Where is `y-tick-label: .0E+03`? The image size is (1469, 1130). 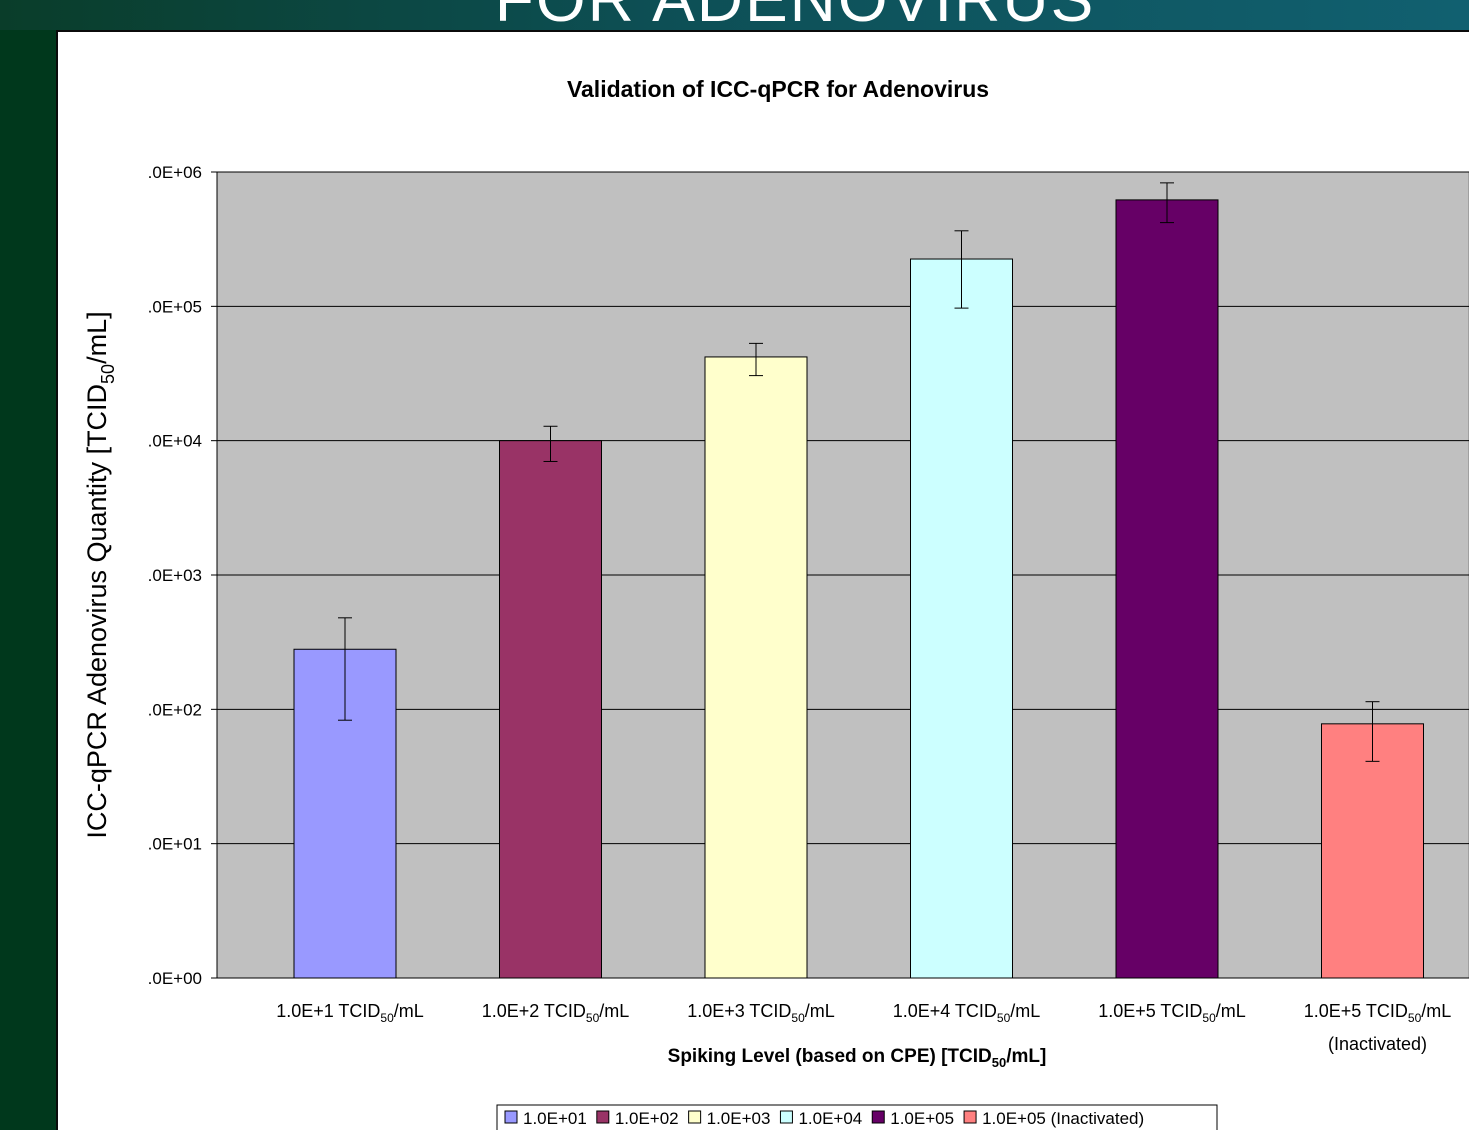 y-tick-label: .0E+03 is located at coordinates (175, 575).